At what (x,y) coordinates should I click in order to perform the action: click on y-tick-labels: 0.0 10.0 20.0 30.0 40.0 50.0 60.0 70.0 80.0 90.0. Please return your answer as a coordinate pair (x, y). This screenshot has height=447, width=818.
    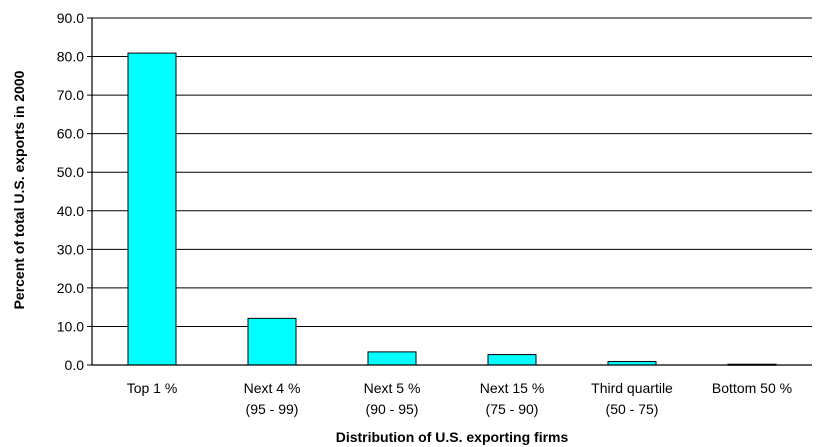
    Looking at the image, I should click on (70, 191).